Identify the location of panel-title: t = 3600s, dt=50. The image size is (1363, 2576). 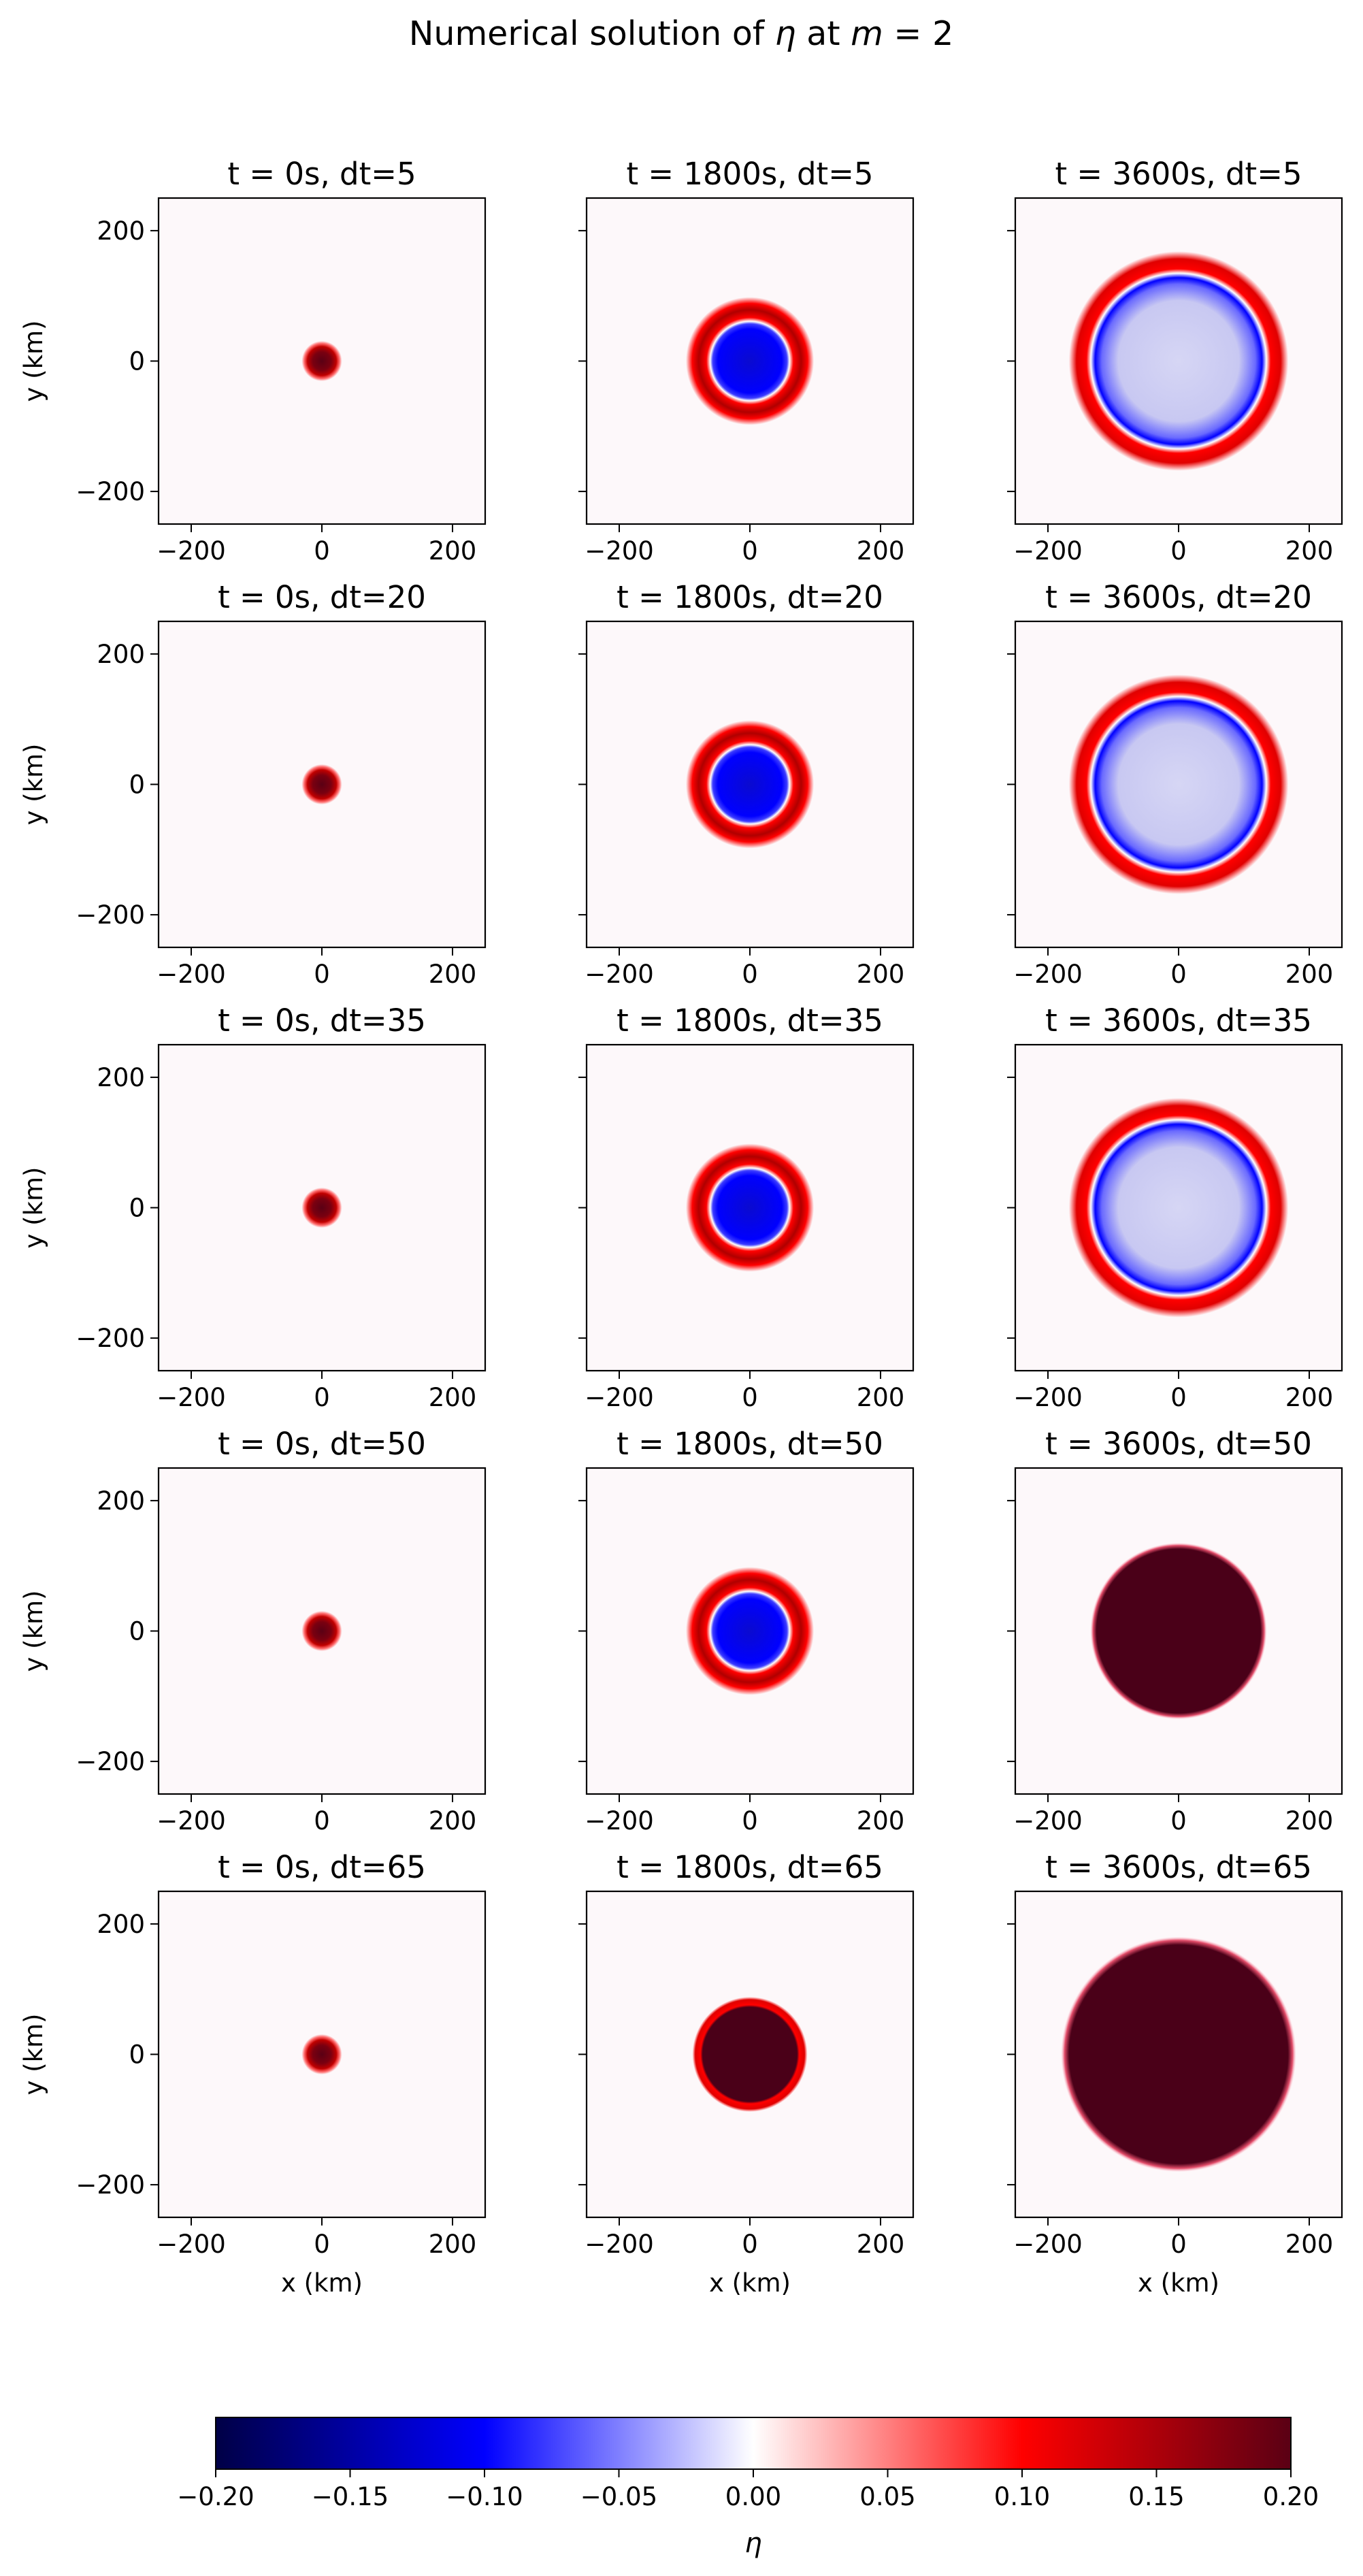
(1178, 1444).